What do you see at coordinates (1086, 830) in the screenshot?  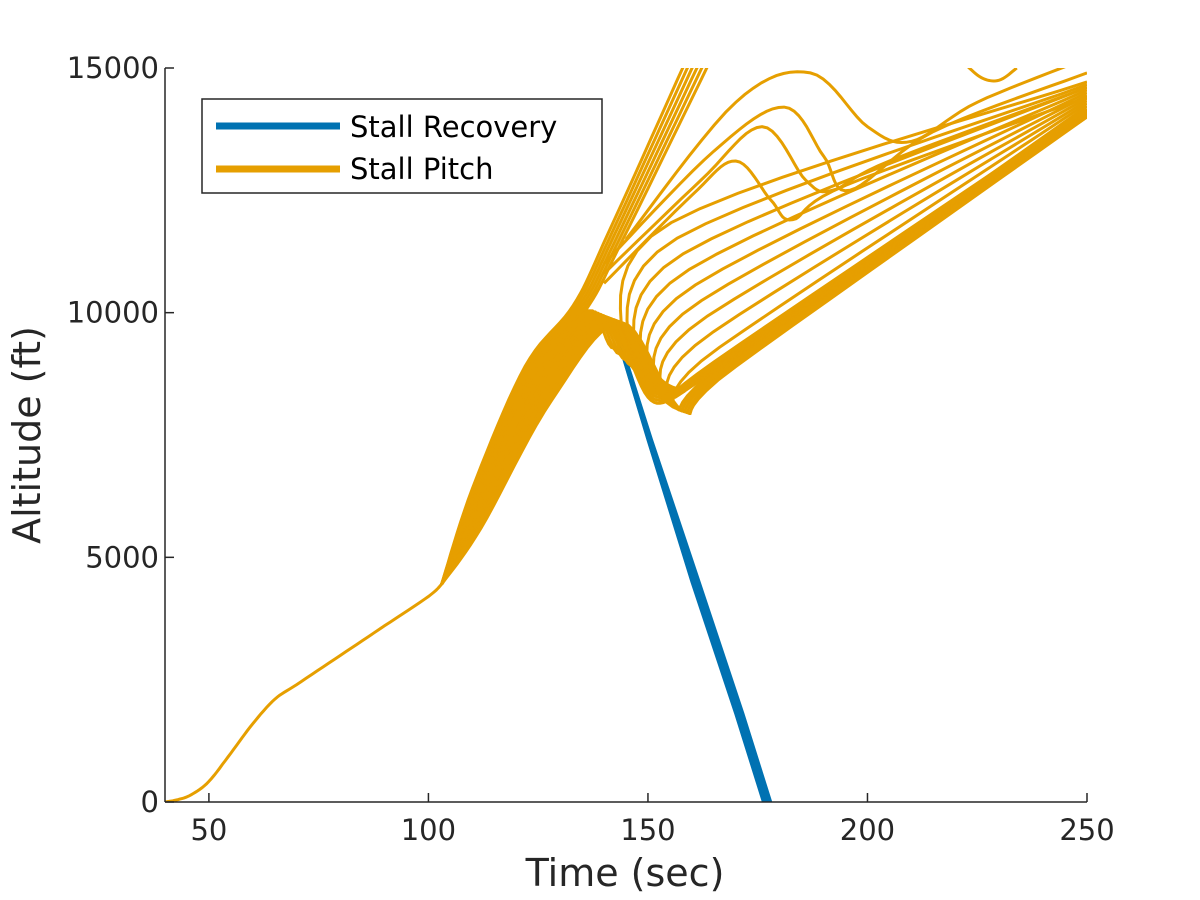 I see `x-tick-label: 250` at bounding box center [1086, 830].